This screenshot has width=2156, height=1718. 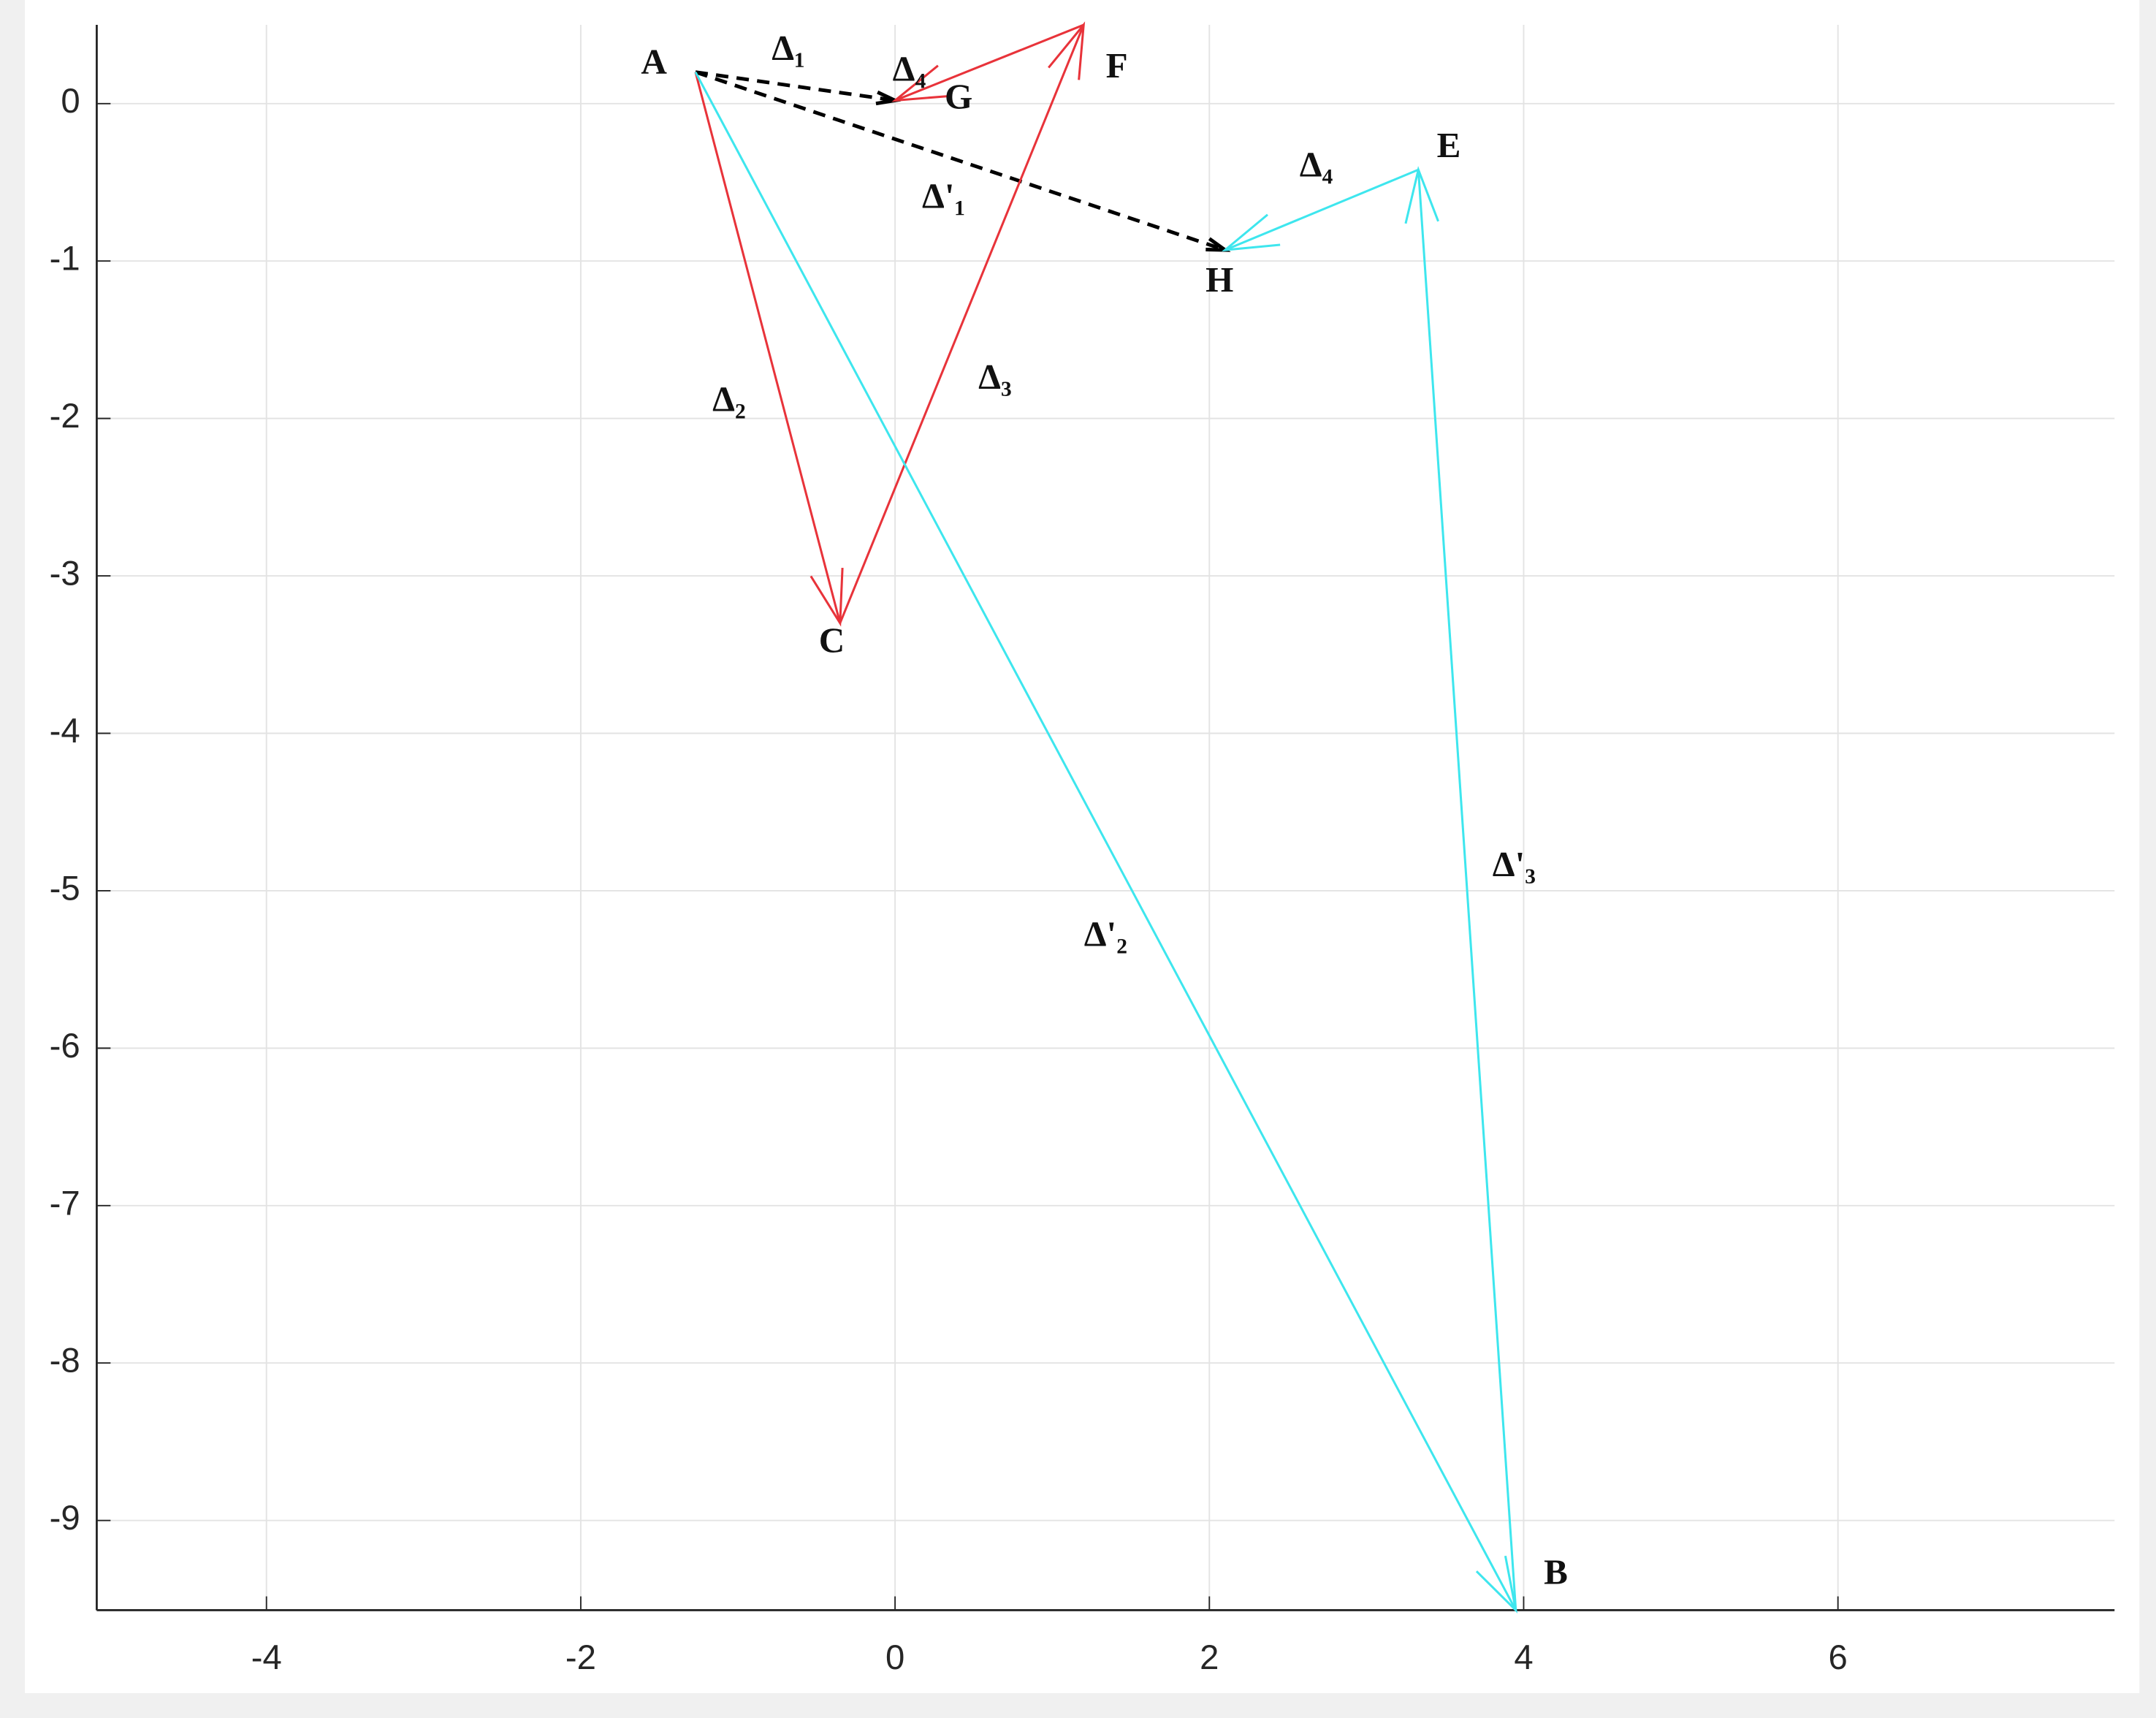 I want to click on vector-label: Δ₃, so click(x=995, y=377).